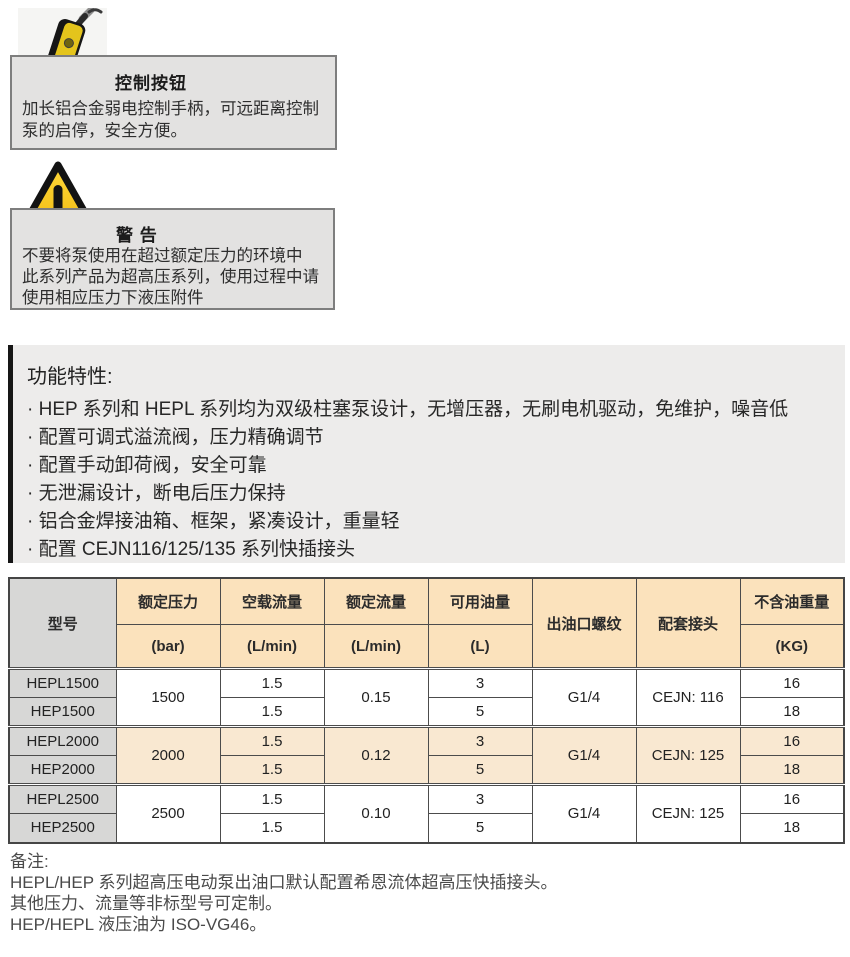 Image resolution: width=850 pixels, height=957 pixels. I want to click on notes-title: 备注:, so click(29, 861).